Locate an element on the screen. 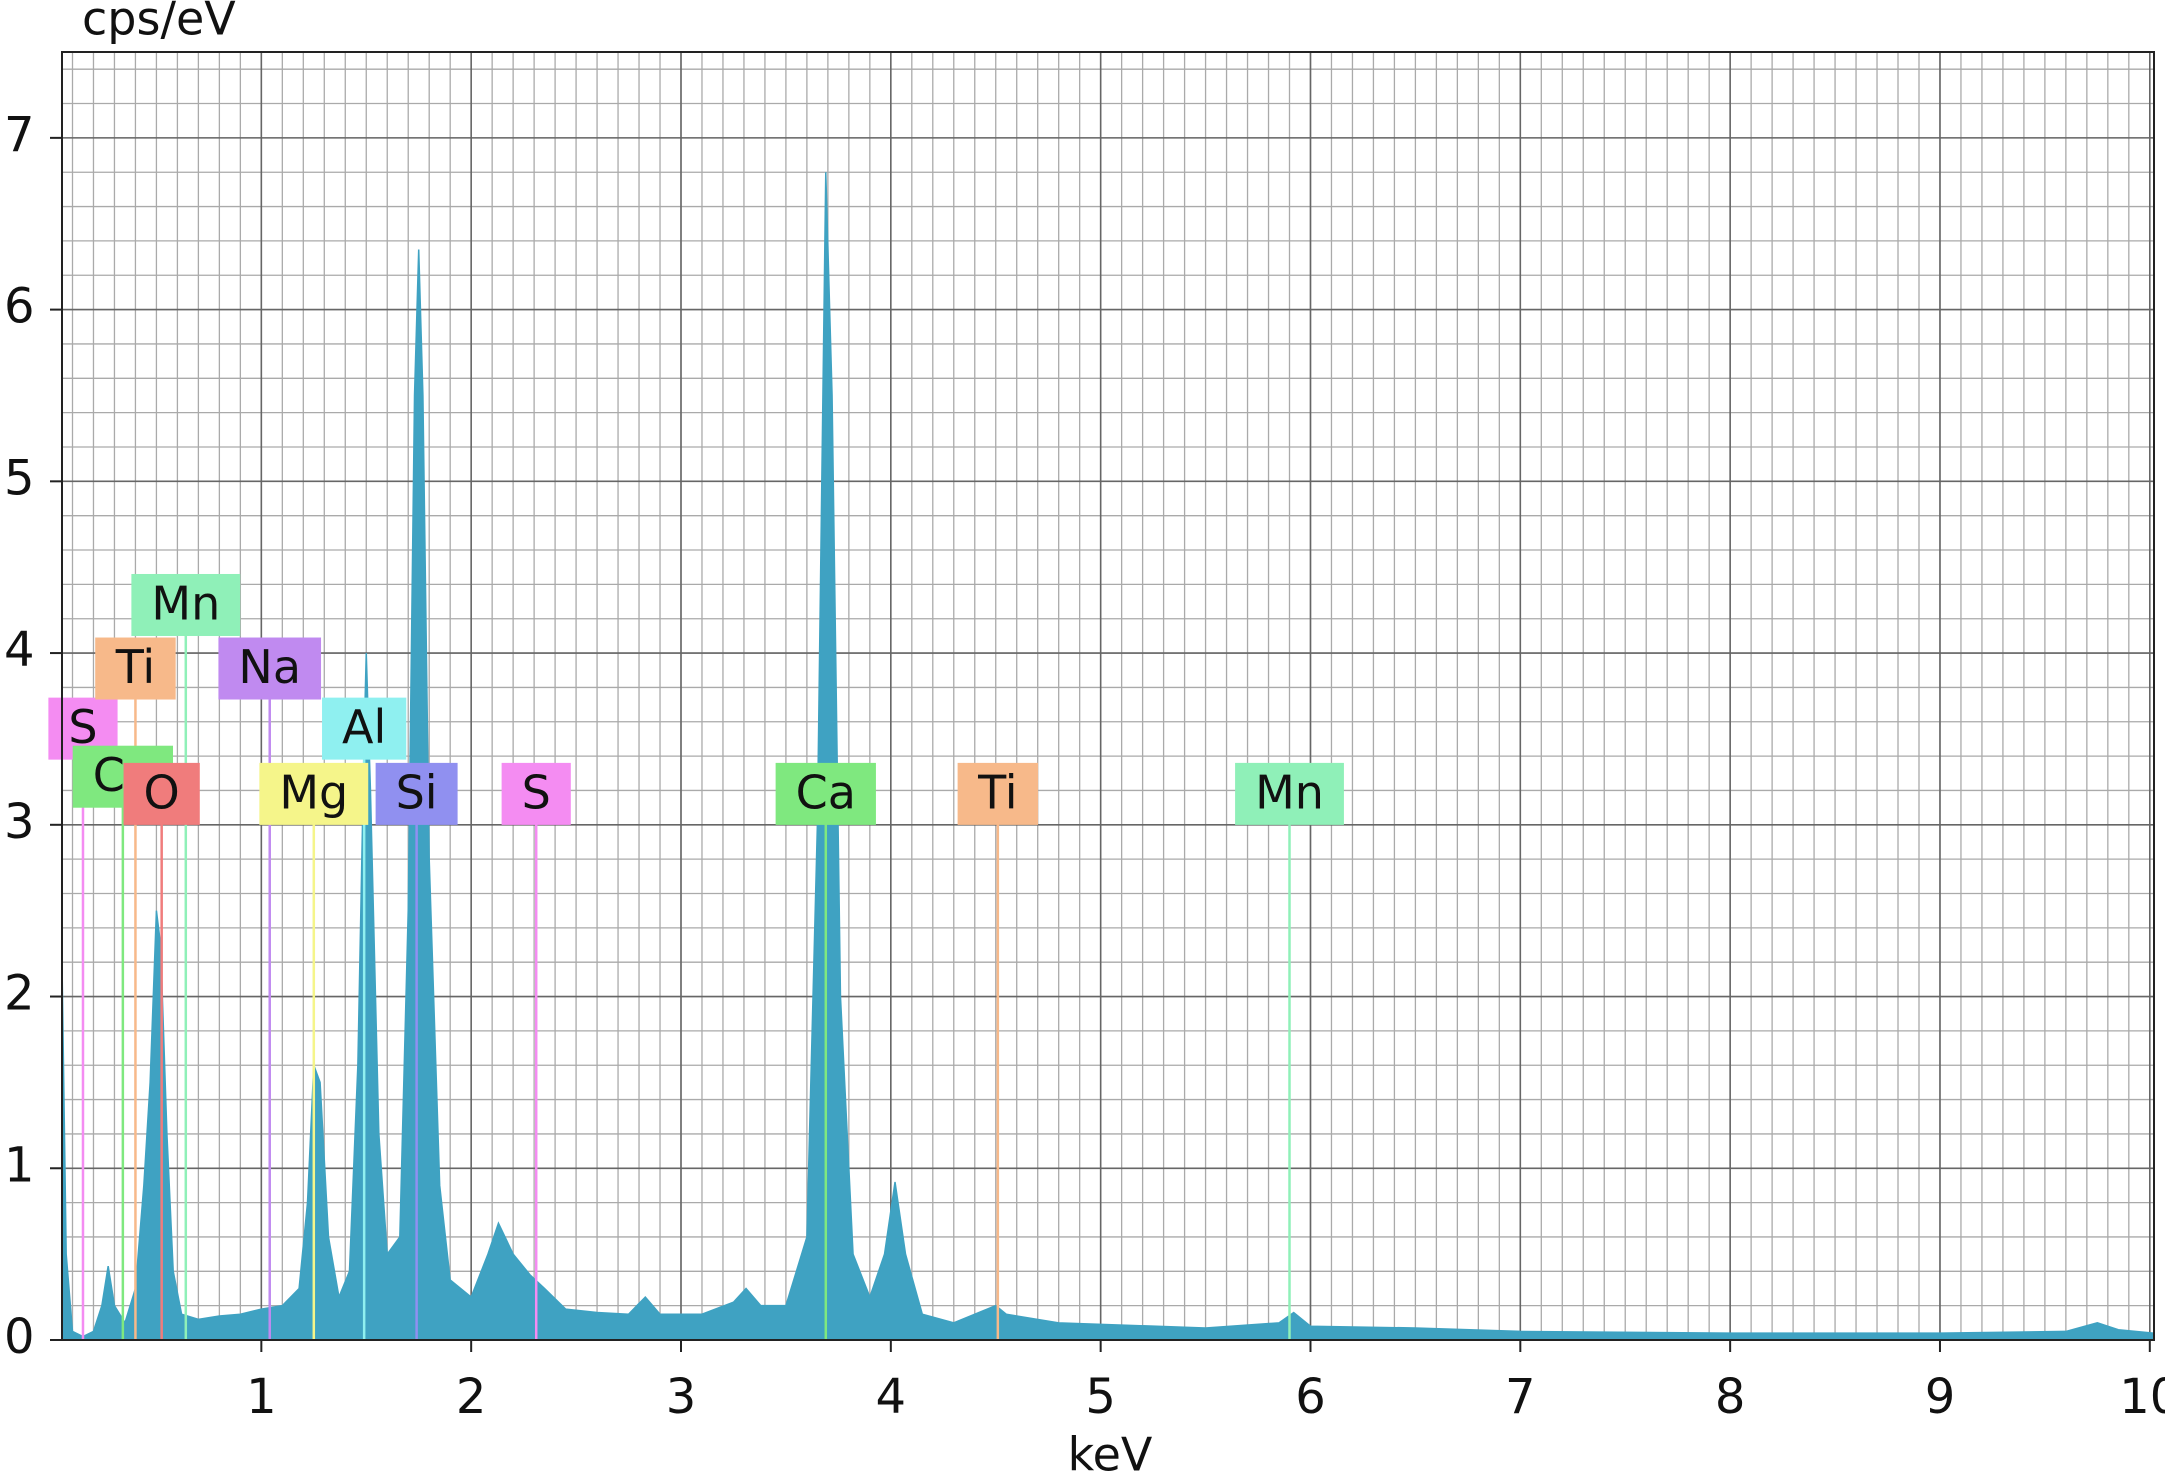 The image size is (2165, 1482). element-label-text: Ca is located at coordinates (826, 792).